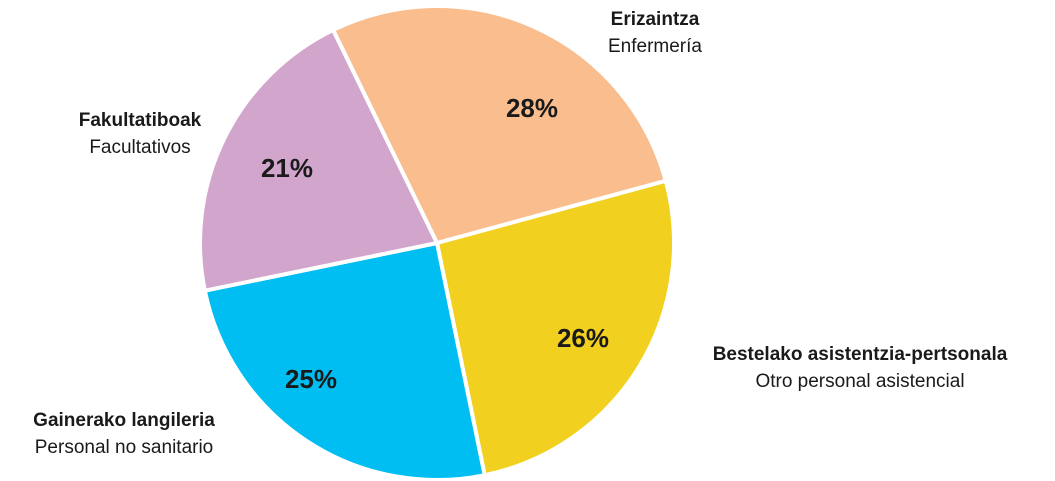  Describe the element at coordinates (532, 108) in the screenshot. I see `value-label: 28%` at that location.